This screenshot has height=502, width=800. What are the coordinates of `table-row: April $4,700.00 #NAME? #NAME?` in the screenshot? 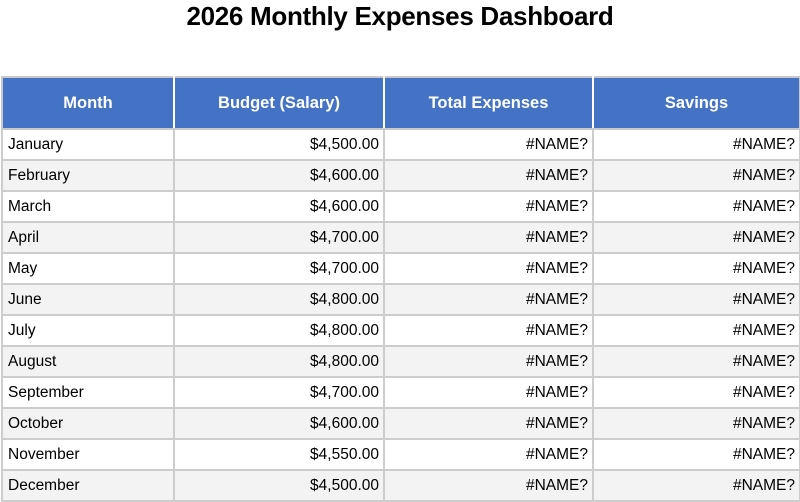 It's located at (400, 237).